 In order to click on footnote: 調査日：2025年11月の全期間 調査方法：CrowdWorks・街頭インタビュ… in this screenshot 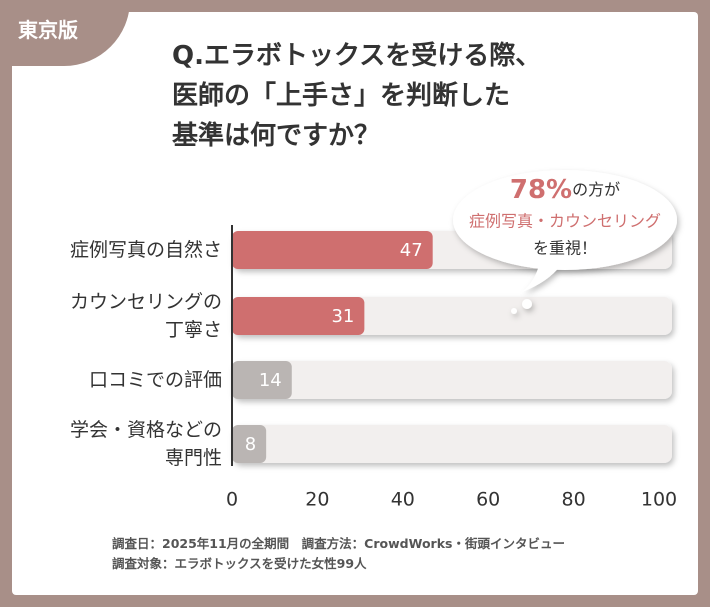, I will do `click(338, 553)`.